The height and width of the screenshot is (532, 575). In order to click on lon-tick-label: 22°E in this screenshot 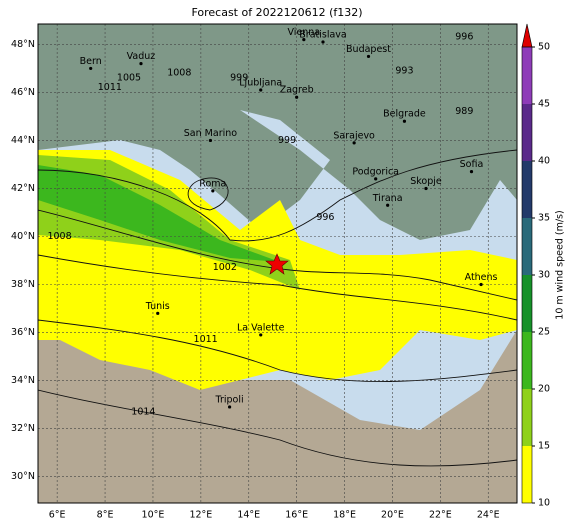, I will do `click(440, 515)`.